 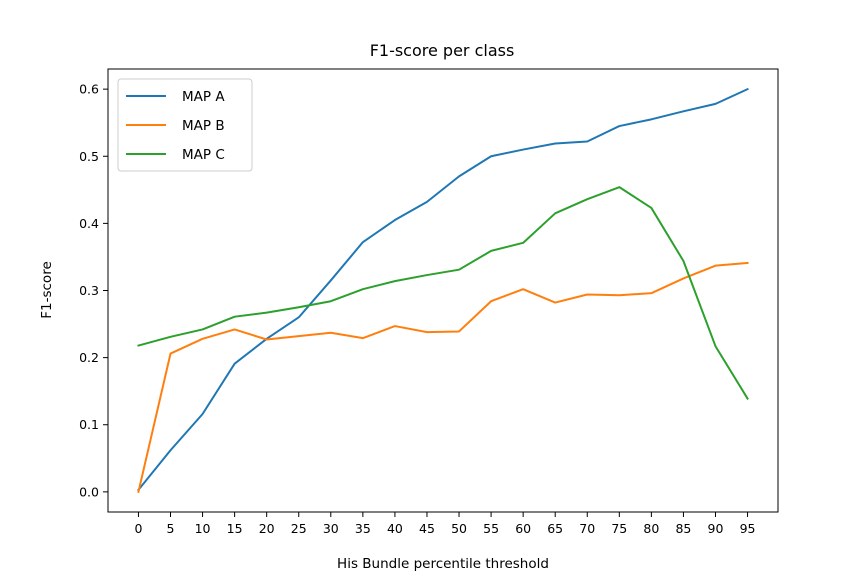 I want to click on legend-box, so click(x=185, y=125).